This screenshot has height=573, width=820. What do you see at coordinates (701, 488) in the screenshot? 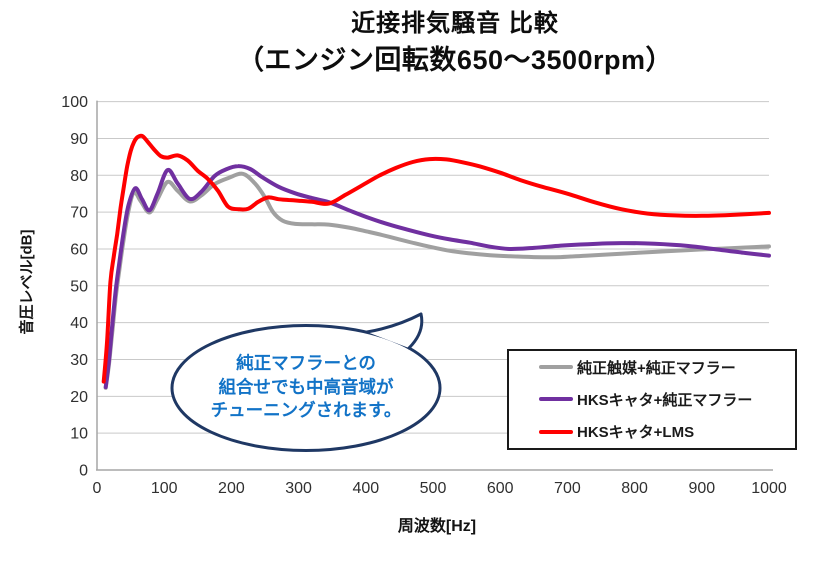
I see `svg-text: 900` at bounding box center [701, 488].